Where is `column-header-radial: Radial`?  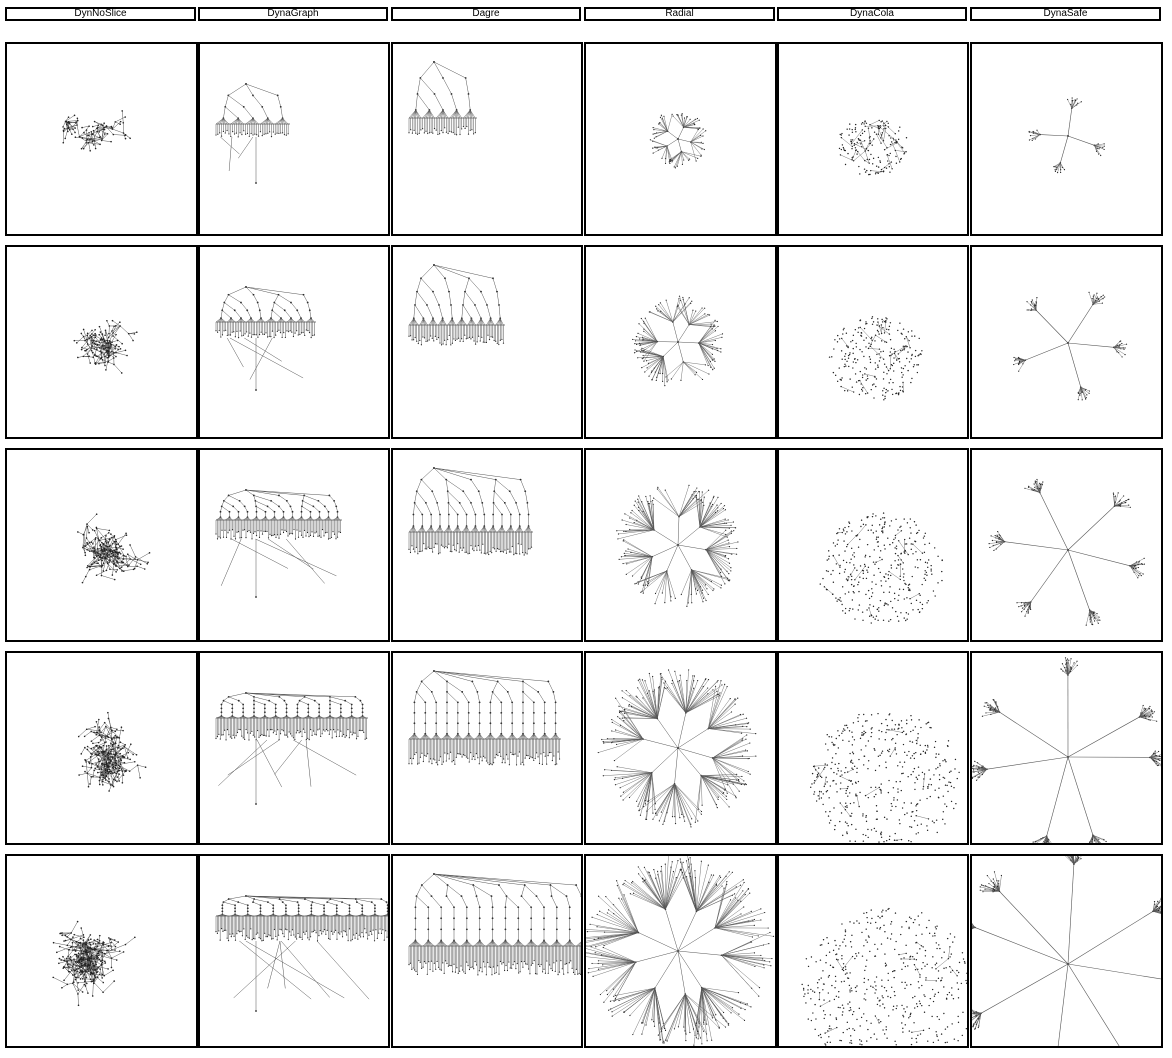
column-header-radial: Radial is located at coordinates (679, 14).